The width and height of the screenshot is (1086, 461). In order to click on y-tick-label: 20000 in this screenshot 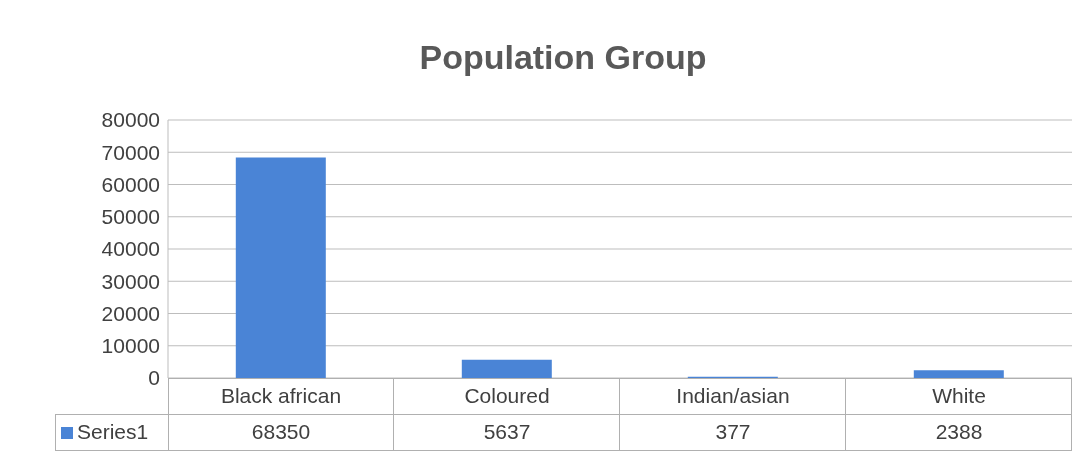, I will do `click(130, 313)`.